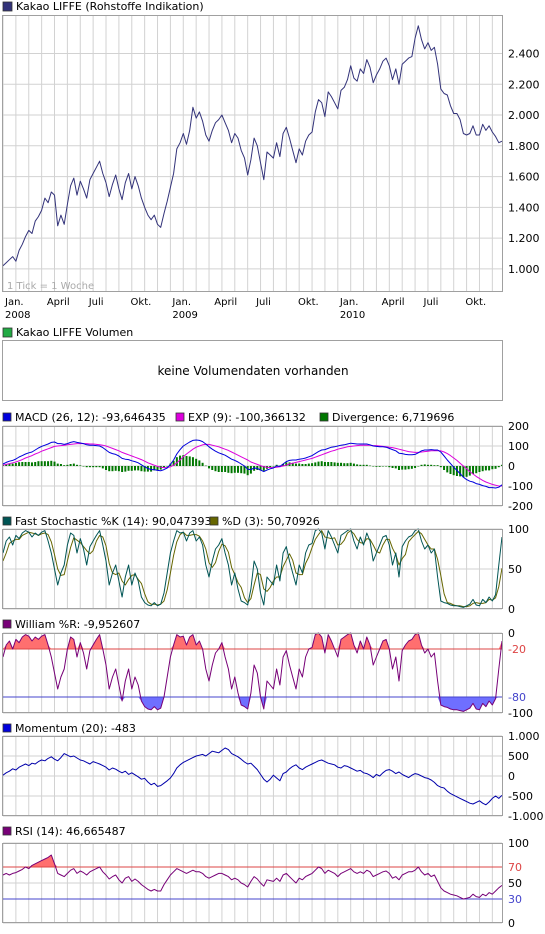  I want to click on williams-chart: 0 -20 -80 -100 William %R: -9,952607, so click(267, 669).